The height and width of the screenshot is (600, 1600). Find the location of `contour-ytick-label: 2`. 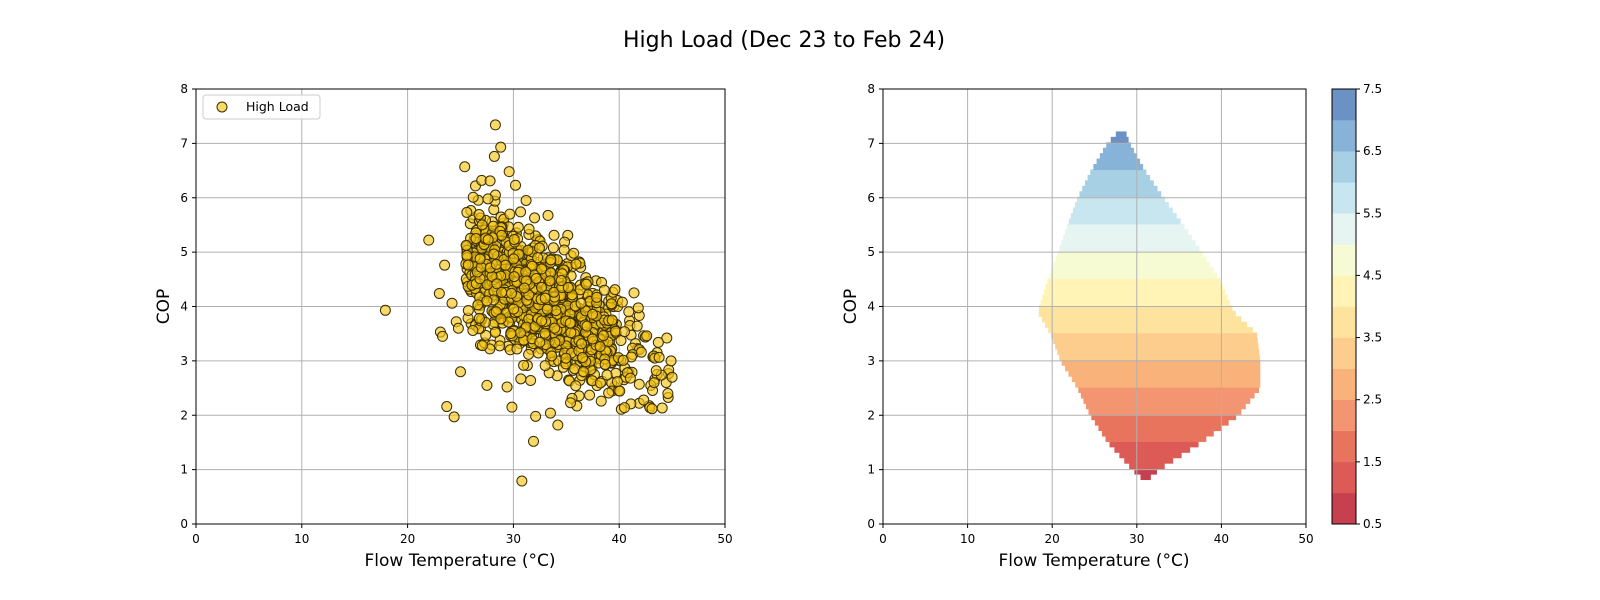

contour-ytick-label: 2 is located at coordinates (871, 415).